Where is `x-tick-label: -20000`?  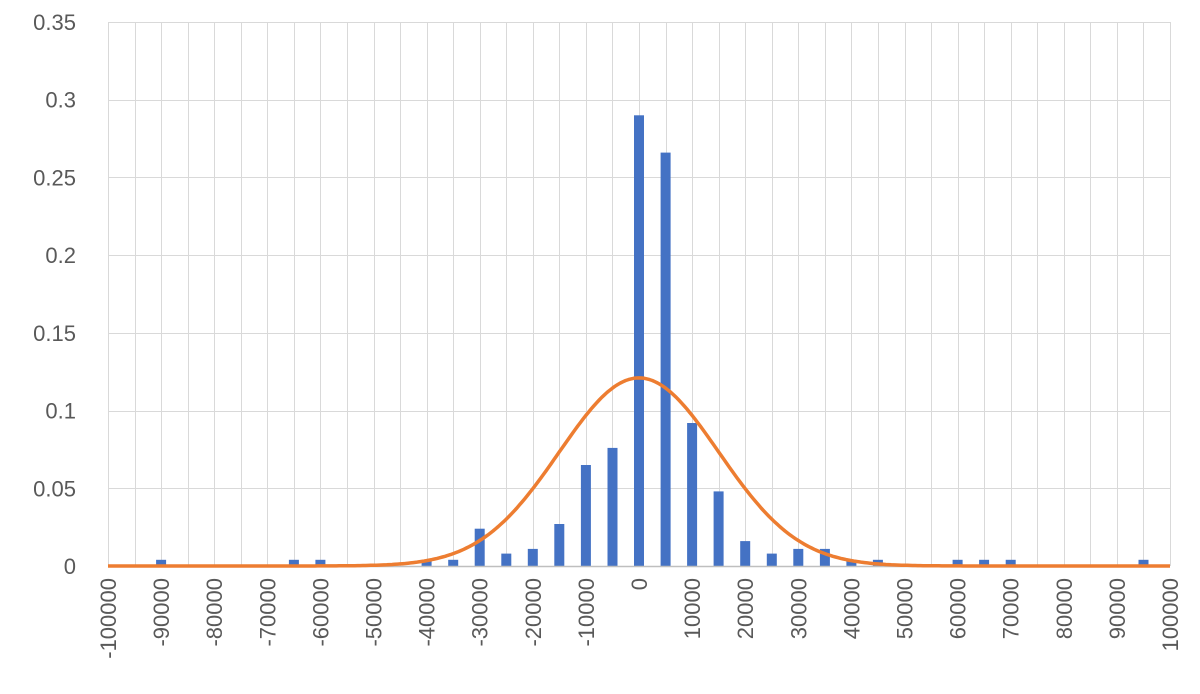
x-tick-label: -20000 is located at coordinates (533, 612).